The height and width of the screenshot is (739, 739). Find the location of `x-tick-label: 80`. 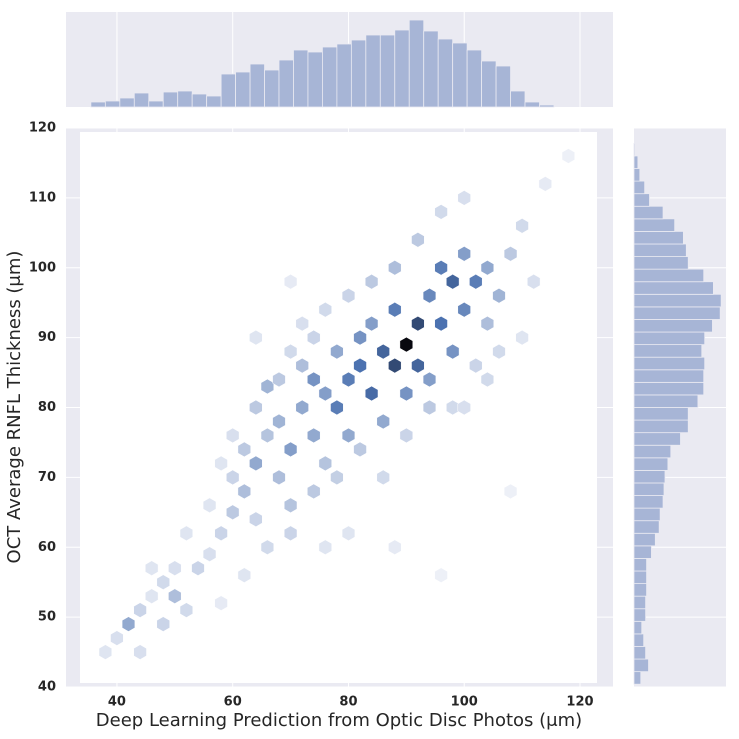

x-tick-label: 80 is located at coordinates (348, 702).